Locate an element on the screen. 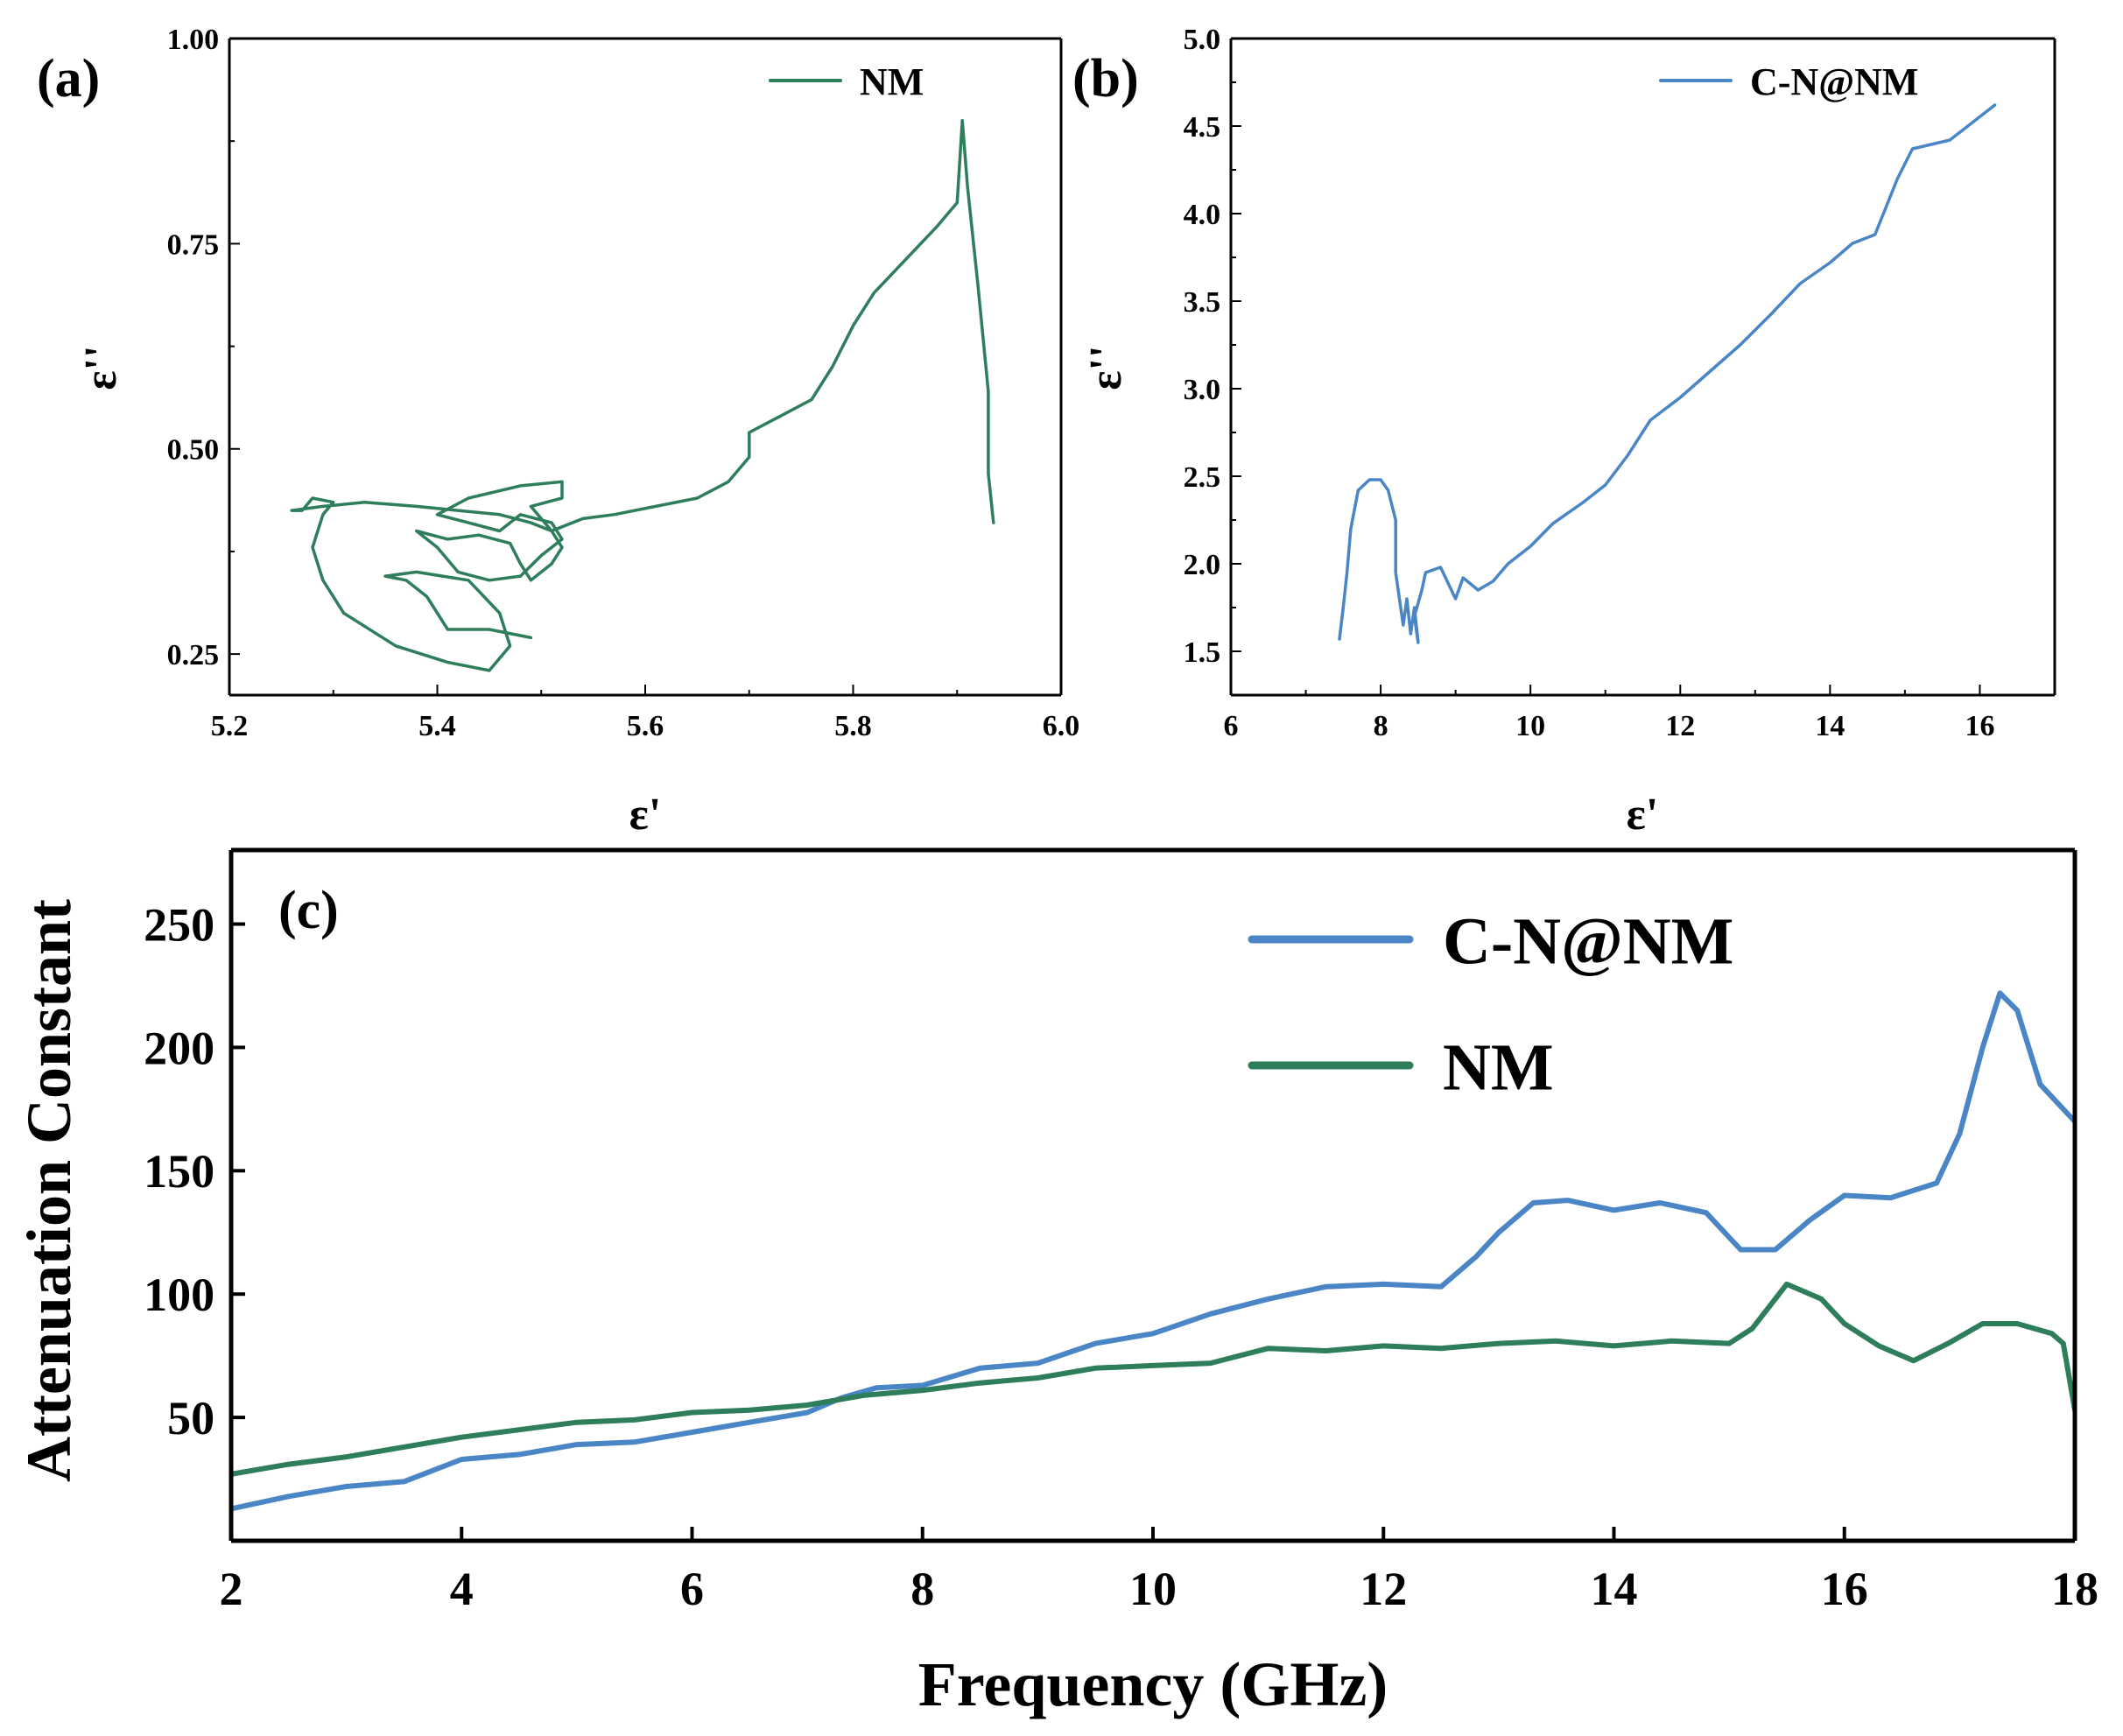  x-tick-label: 2 is located at coordinates (231, 1589).